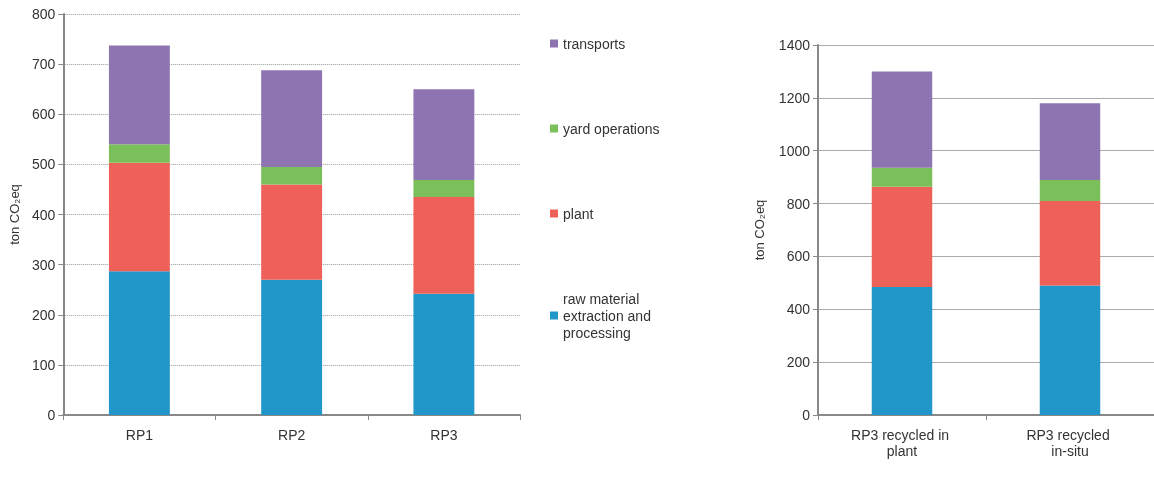 Image resolution: width=1154 pixels, height=477 pixels. Describe the element at coordinates (794, 45) in the screenshot. I see `y-tick-label: 1400` at that location.